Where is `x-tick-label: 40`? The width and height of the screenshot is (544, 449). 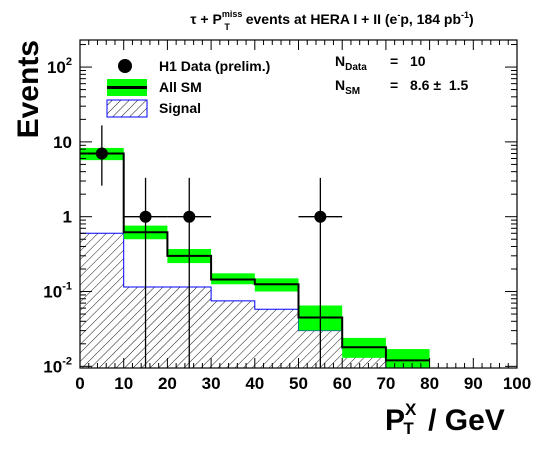
x-tick-label: 40 is located at coordinates (254, 383).